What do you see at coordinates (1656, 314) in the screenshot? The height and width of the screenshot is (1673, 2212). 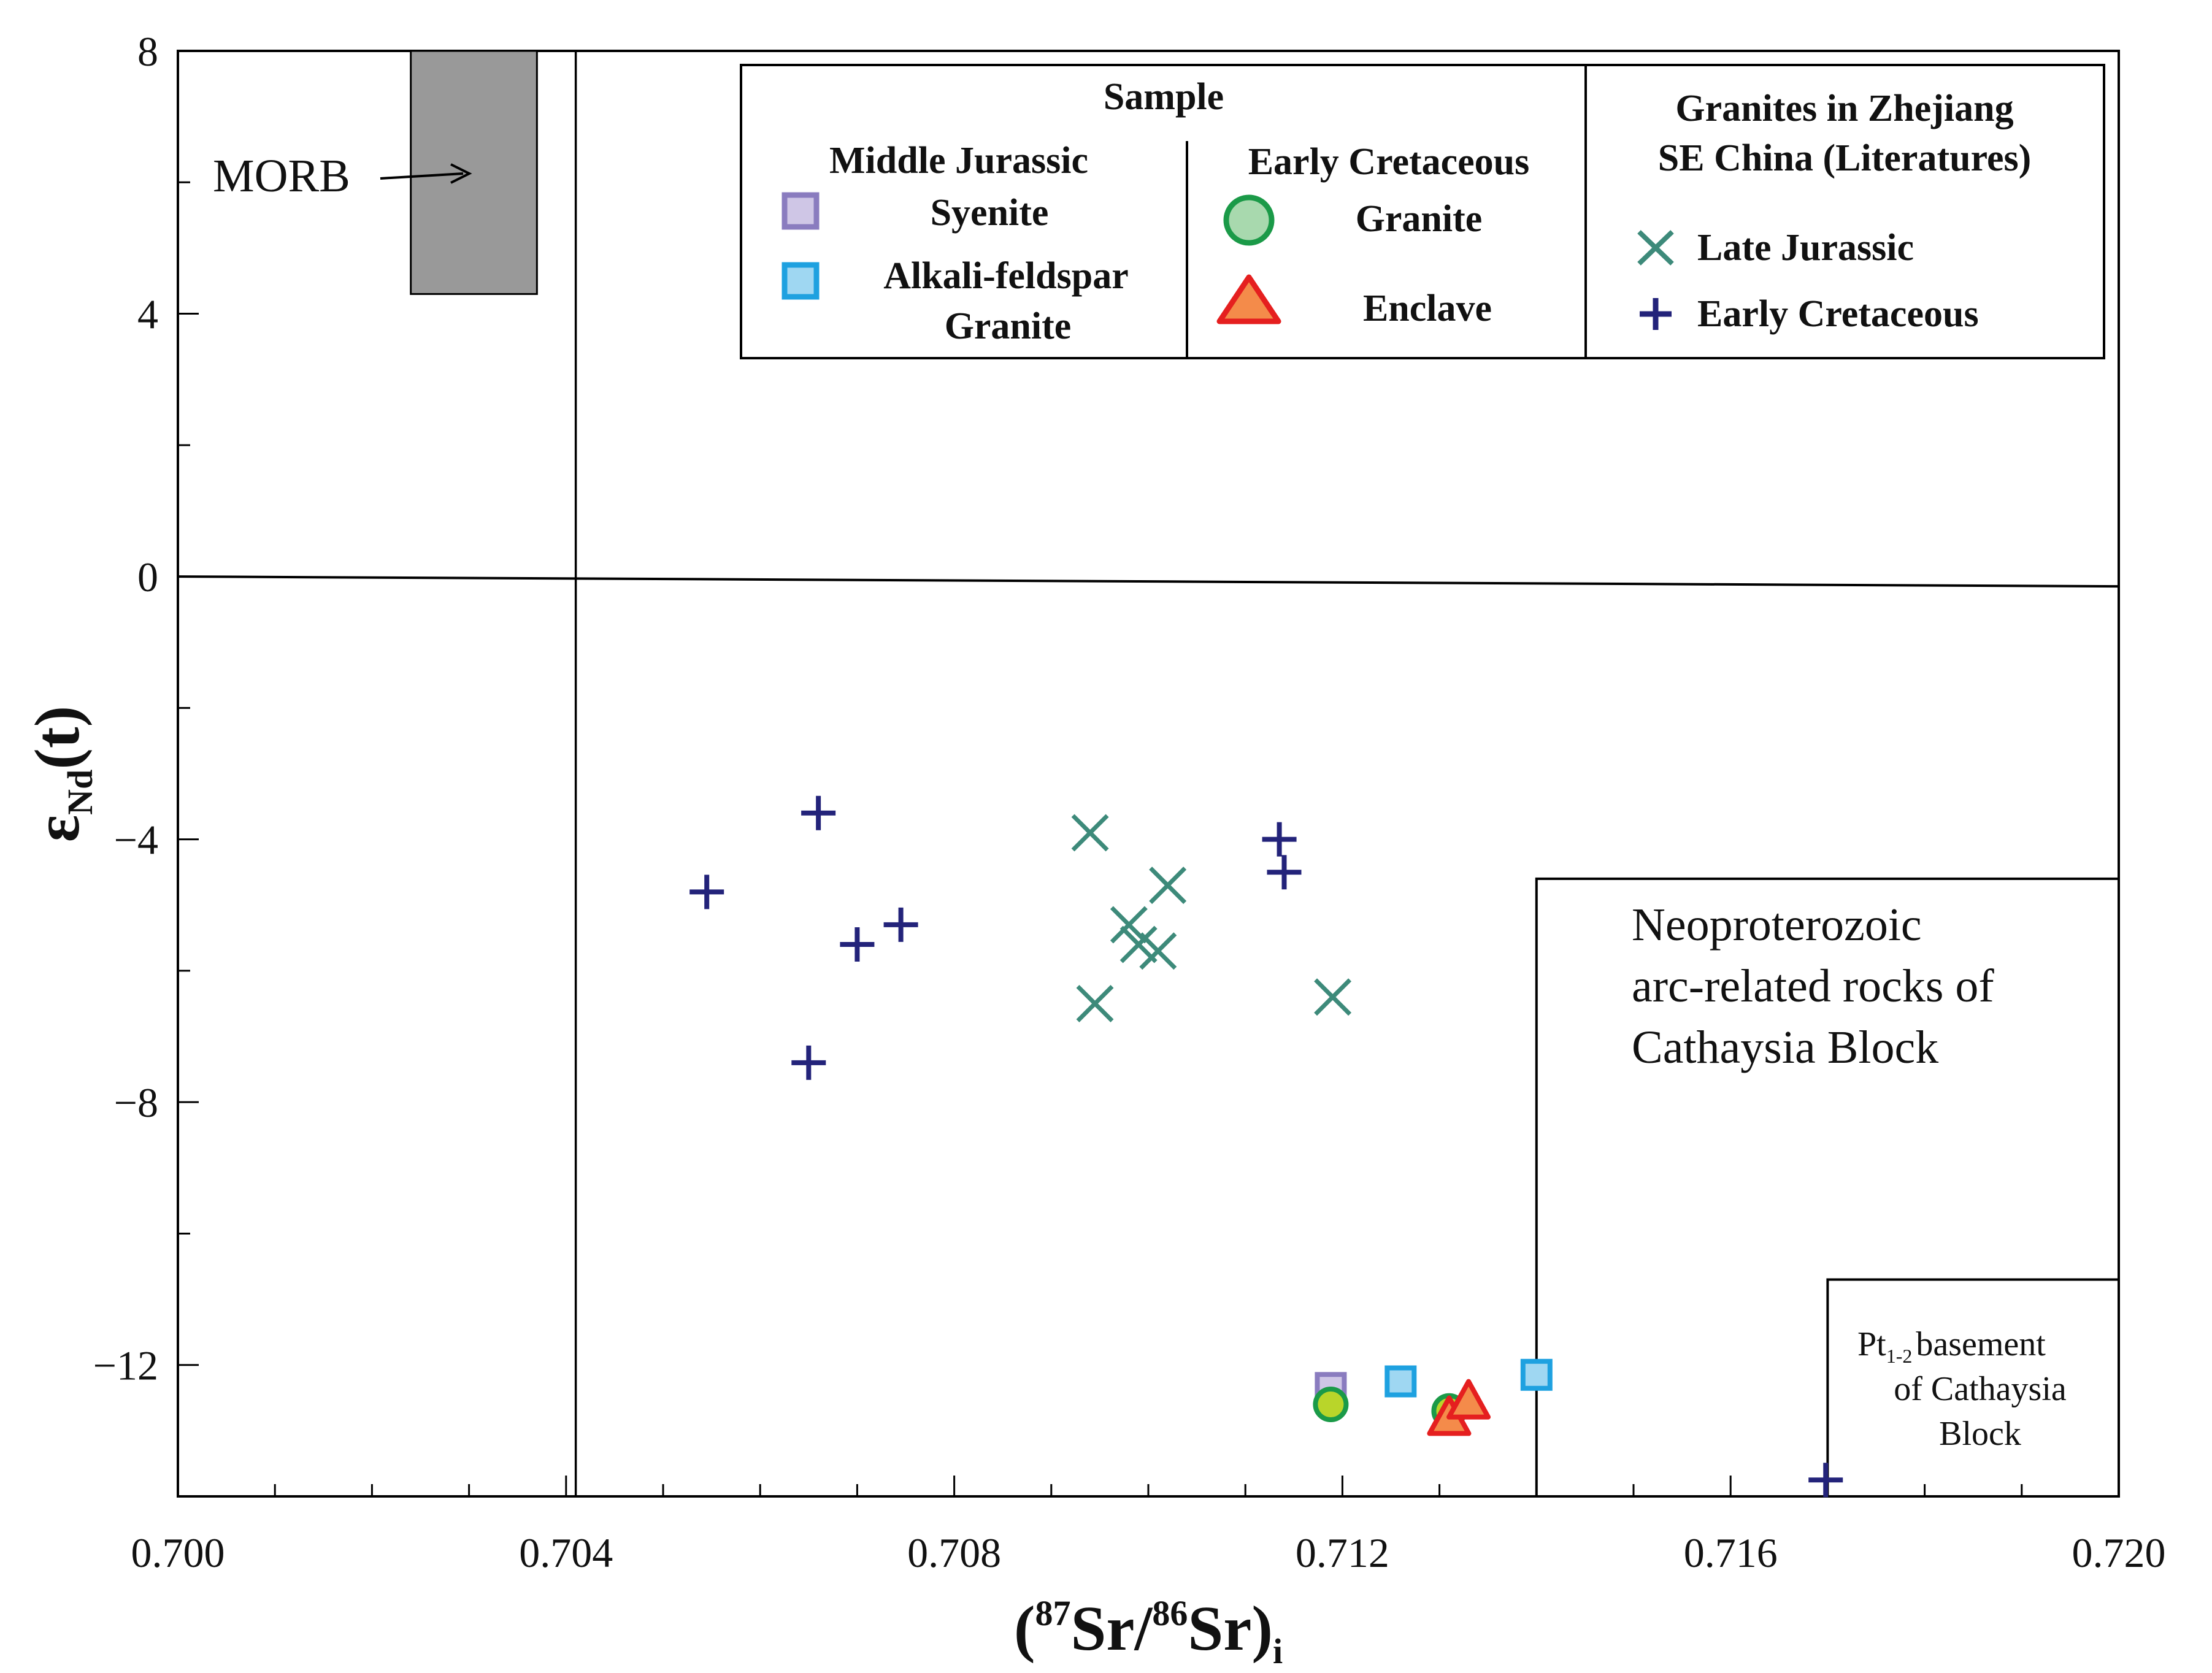 I see `legend-early-cretaceous-marker` at bounding box center [1656, 314].